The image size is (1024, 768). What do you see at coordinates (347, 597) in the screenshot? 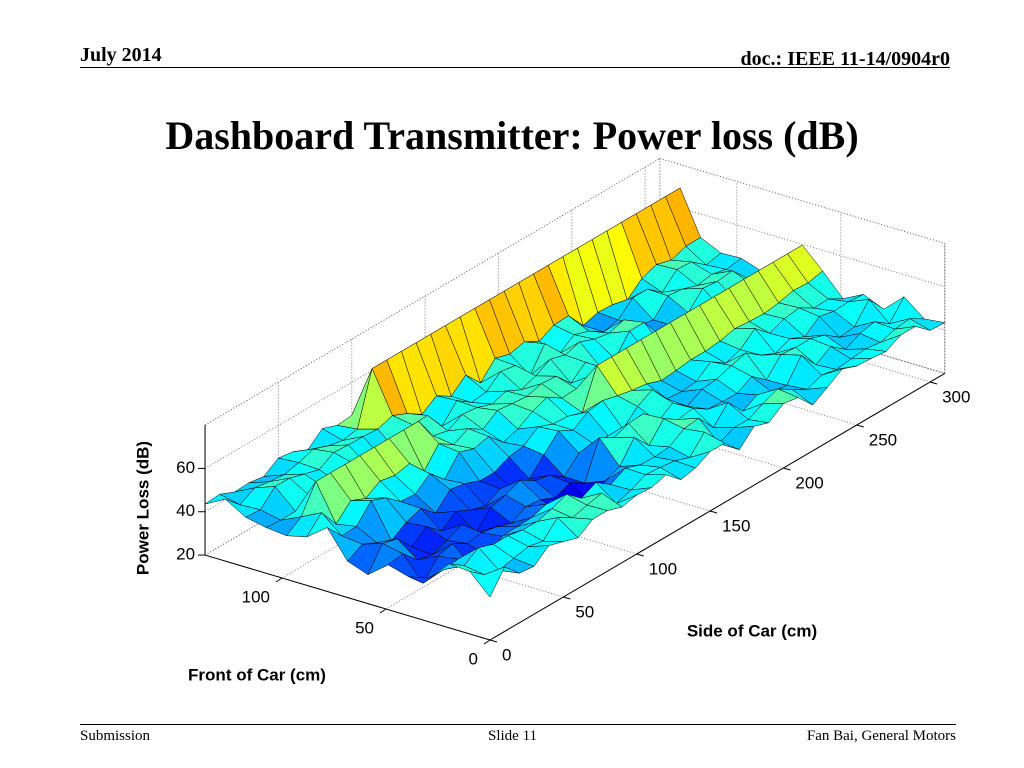
I see `axis-line` at bounding box center [347, 597].